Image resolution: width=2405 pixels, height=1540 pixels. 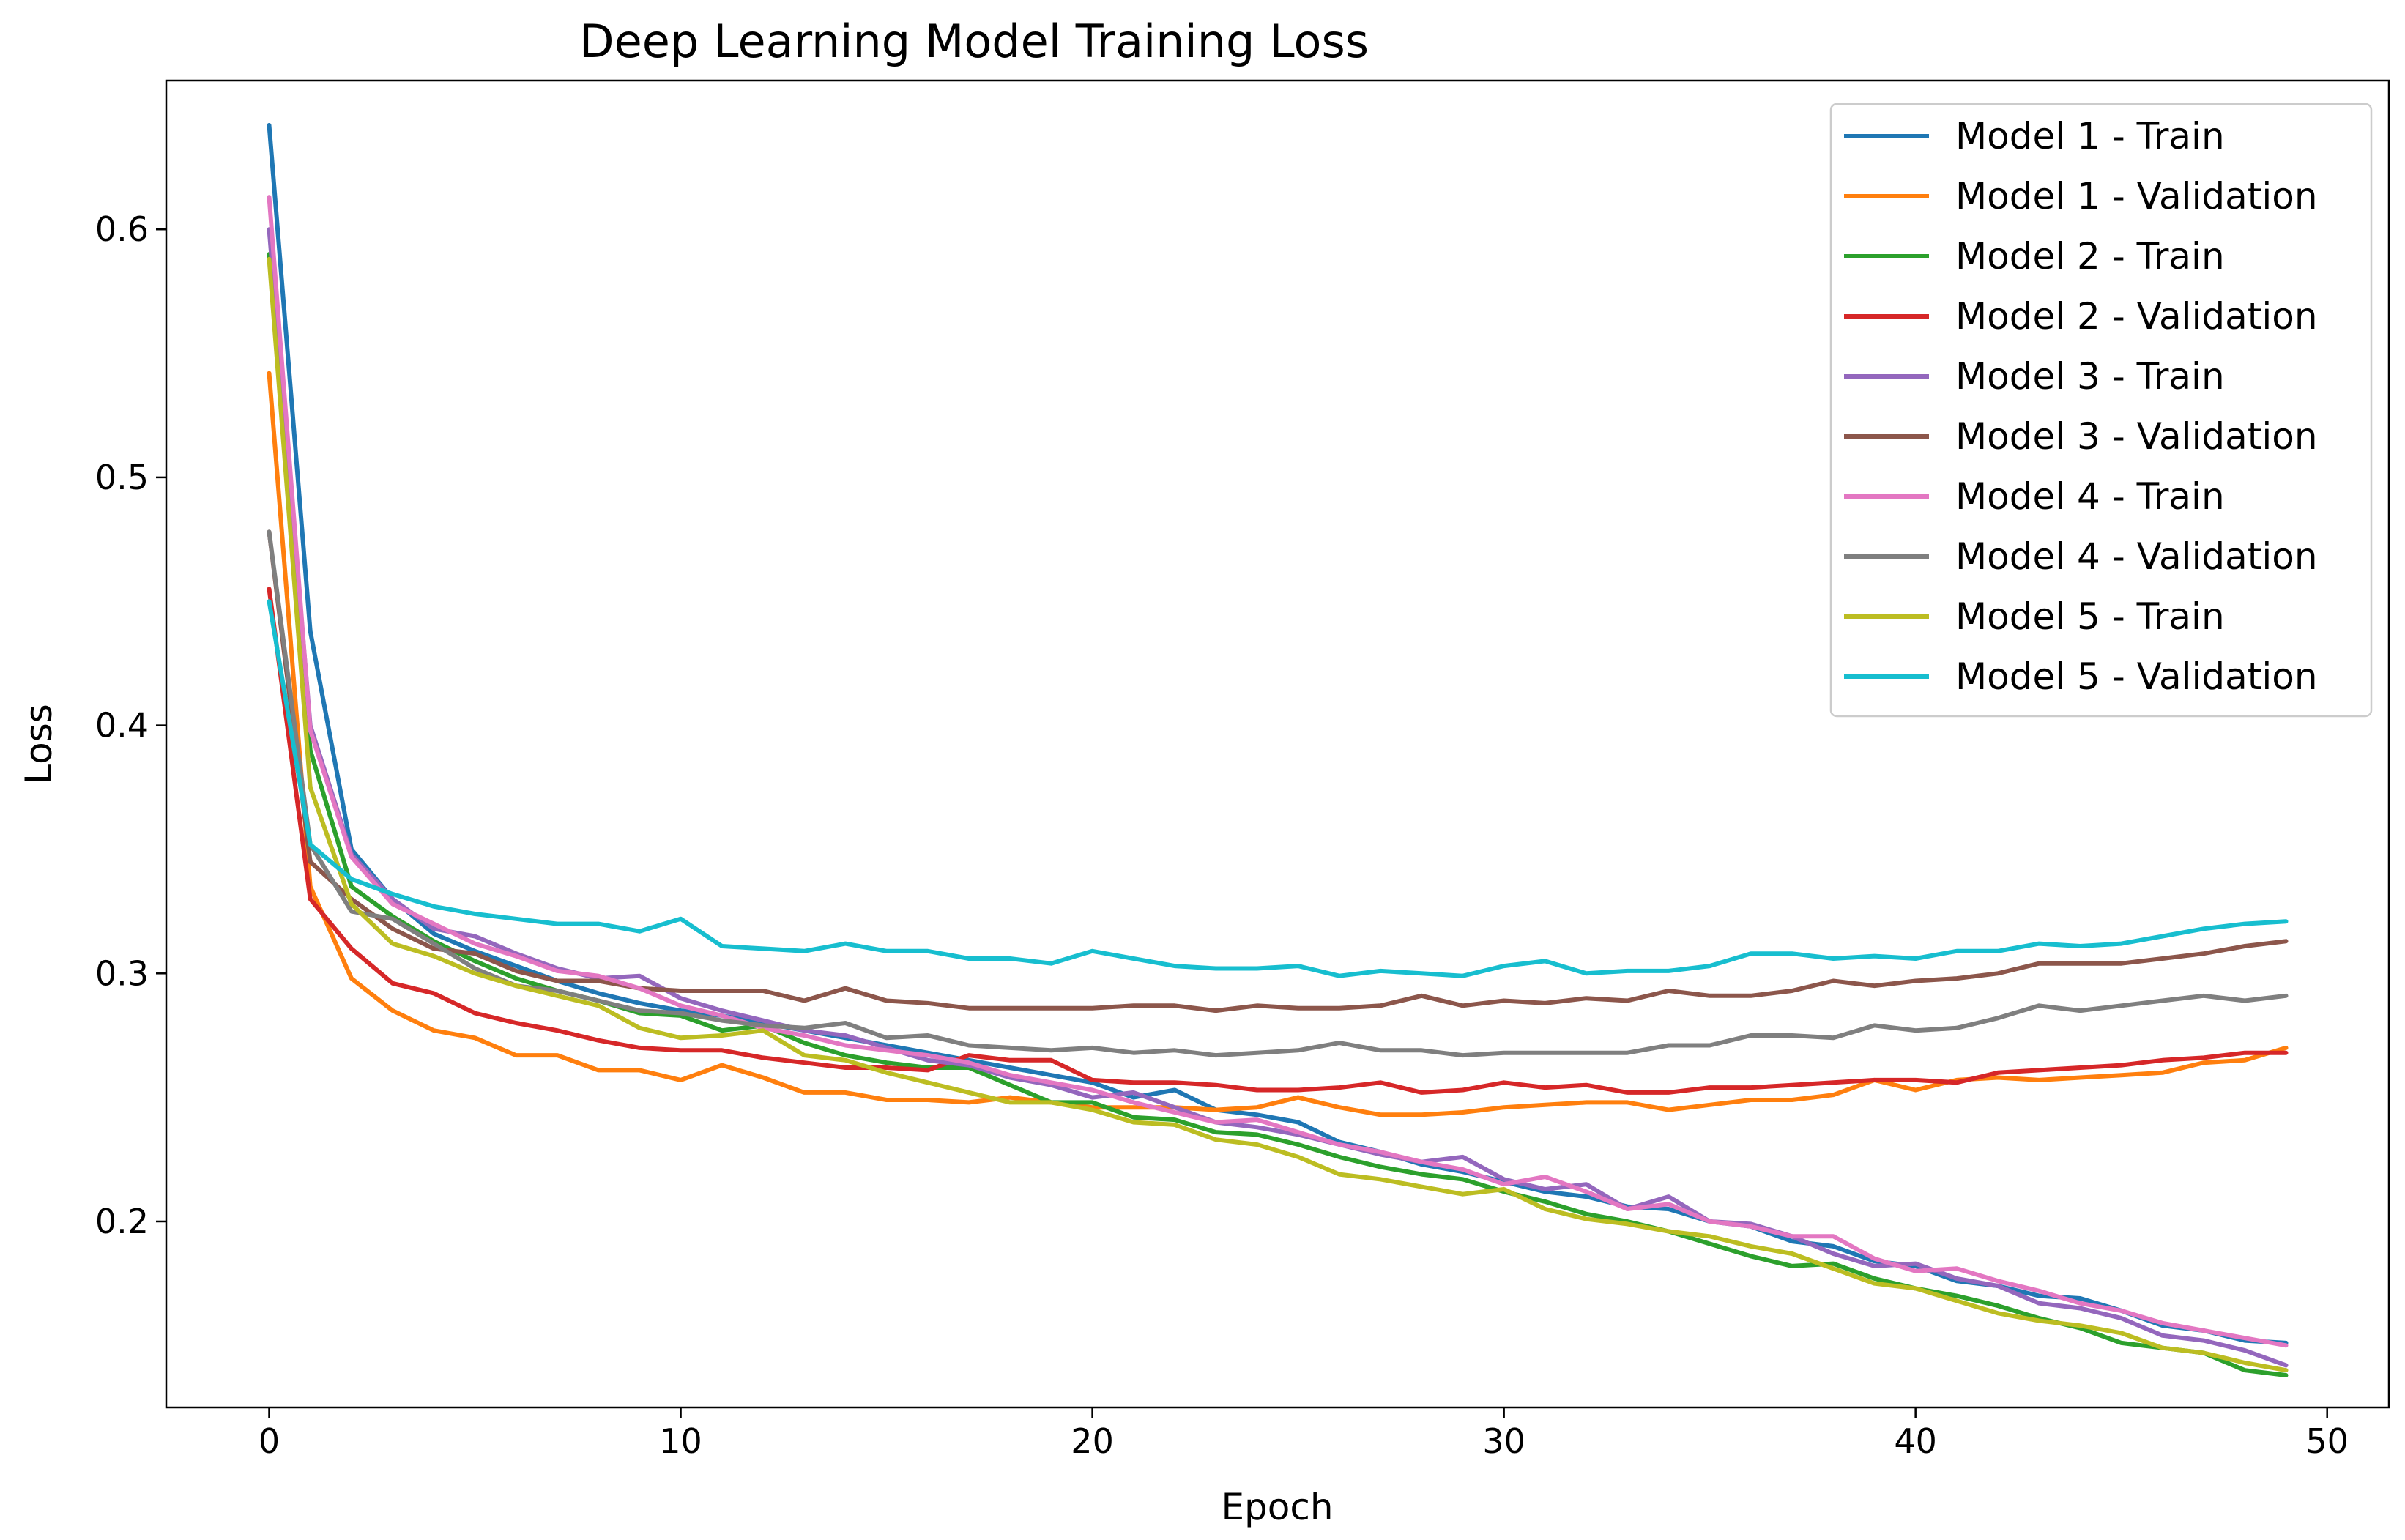 I want to click on legend-label-4: Model 2 - Validation, so click(x=2136, y=316).